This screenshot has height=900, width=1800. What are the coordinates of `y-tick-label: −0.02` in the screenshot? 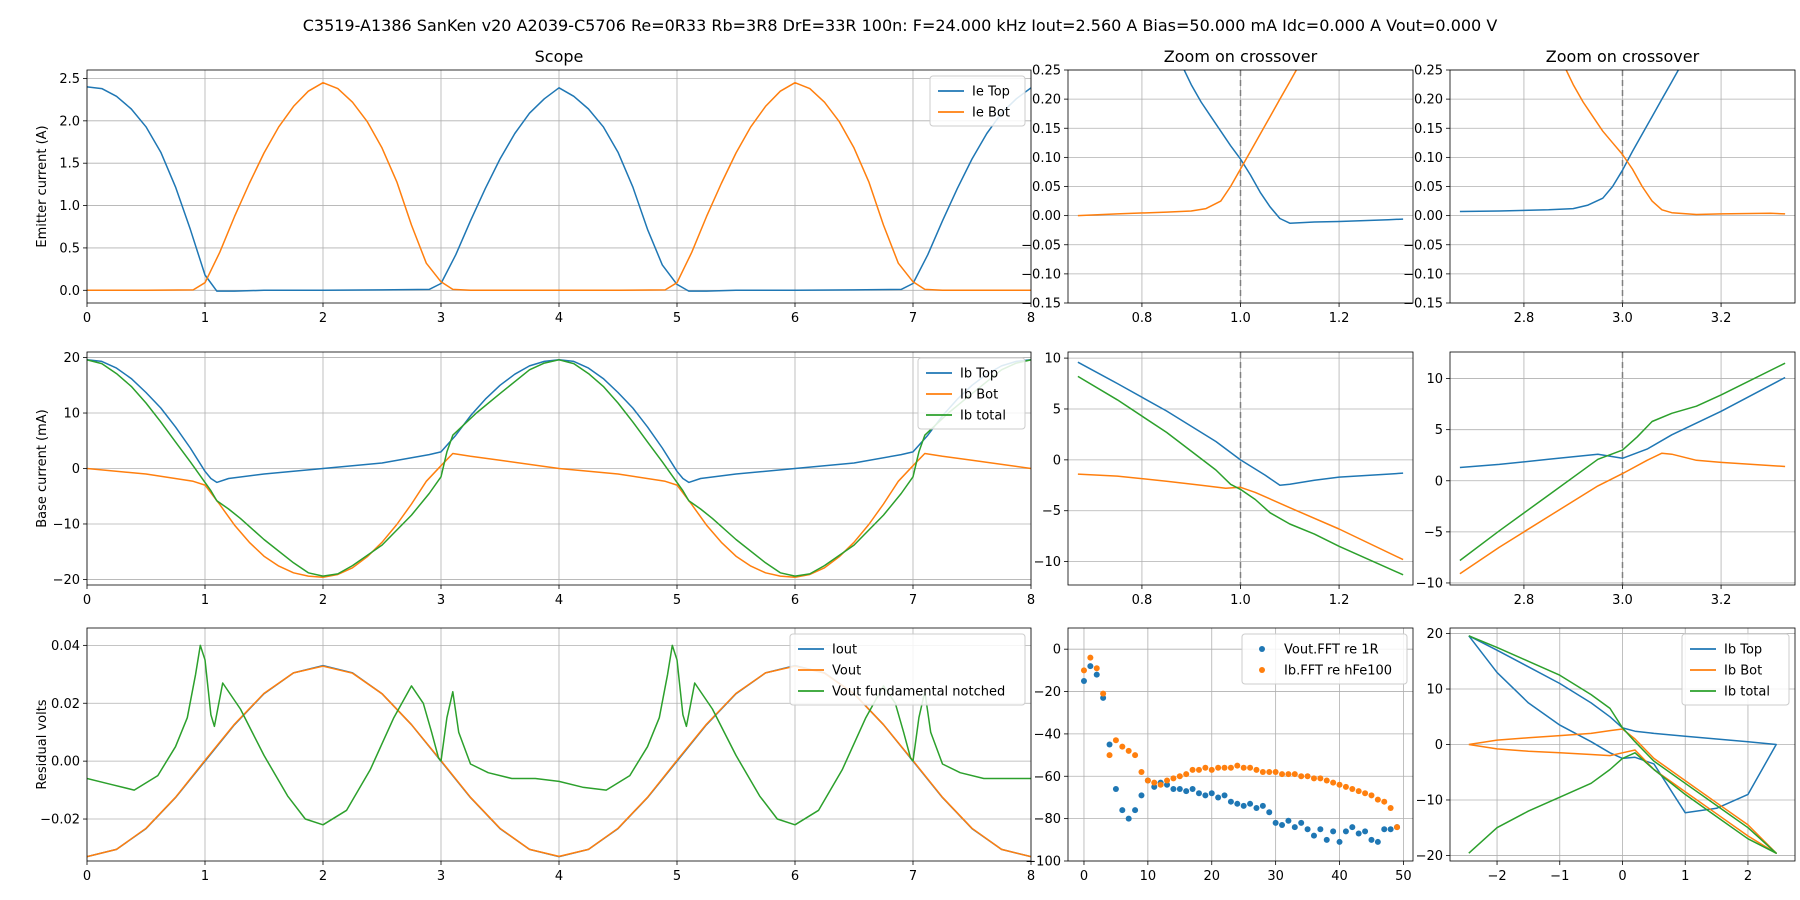 It's located at (60, 820).